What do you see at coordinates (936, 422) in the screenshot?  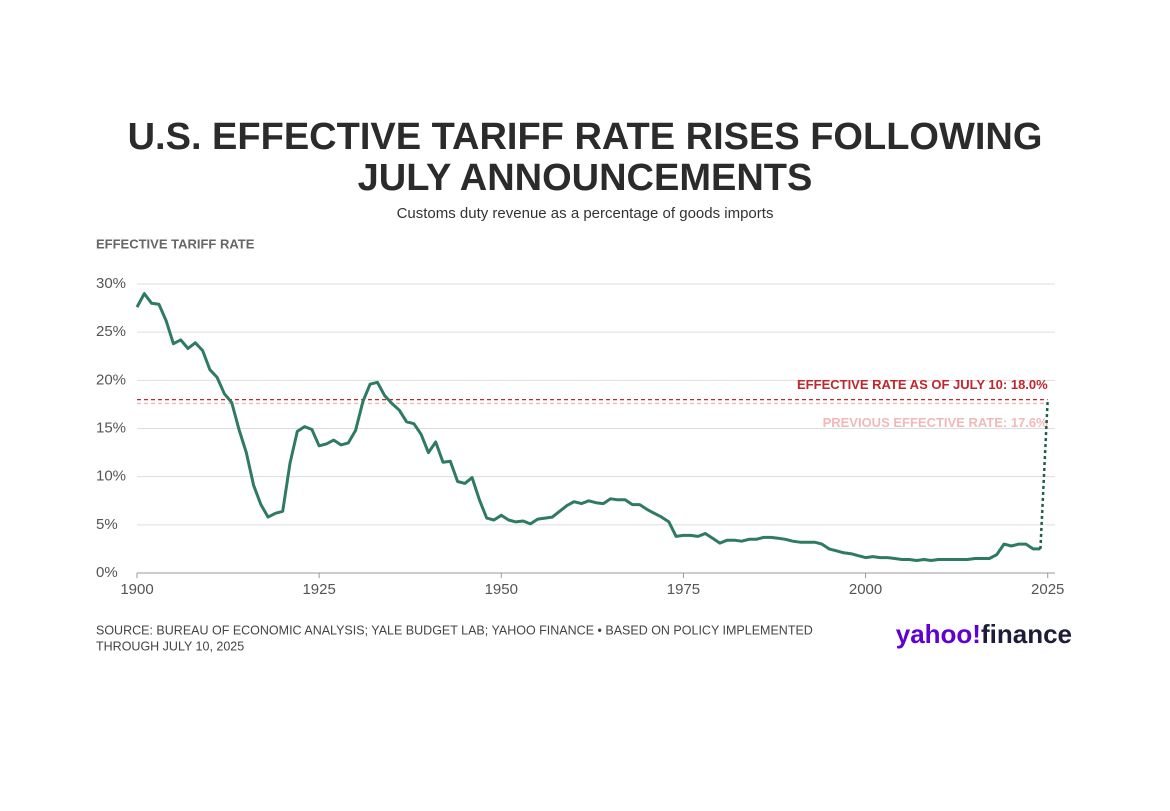 I see `reference-label: PREVIOUS EFFECTIVE RATE: 17.6%` at bounding box center [936, 422].